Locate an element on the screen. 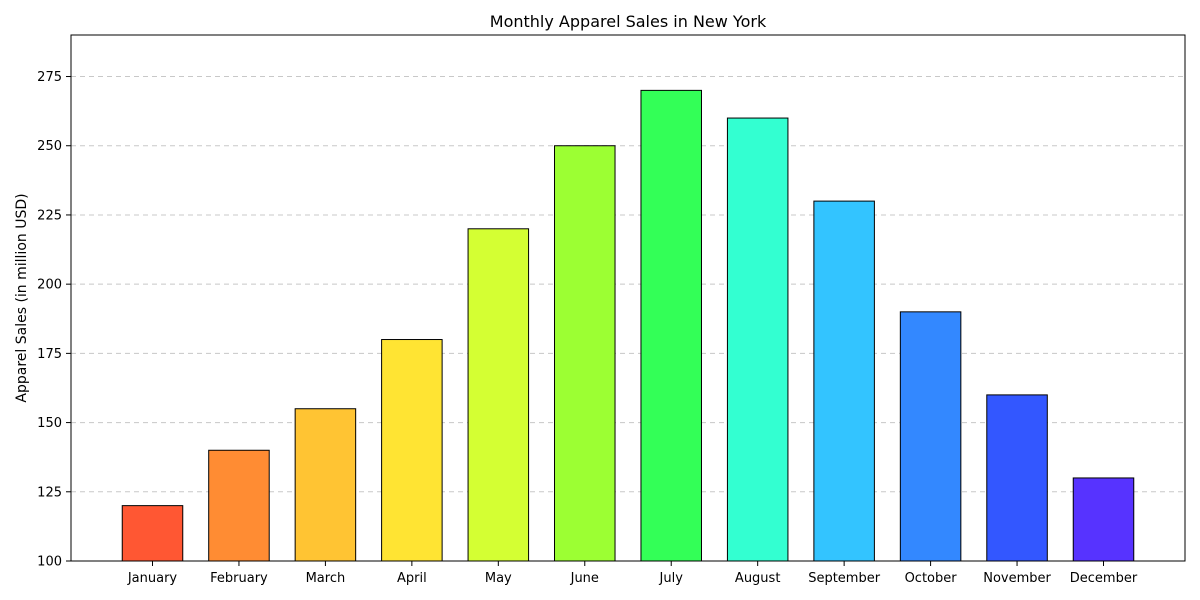 The height and width of the screenshot is (600, 1200). y-tick-label: 200 is located at coordinates (49, 285).